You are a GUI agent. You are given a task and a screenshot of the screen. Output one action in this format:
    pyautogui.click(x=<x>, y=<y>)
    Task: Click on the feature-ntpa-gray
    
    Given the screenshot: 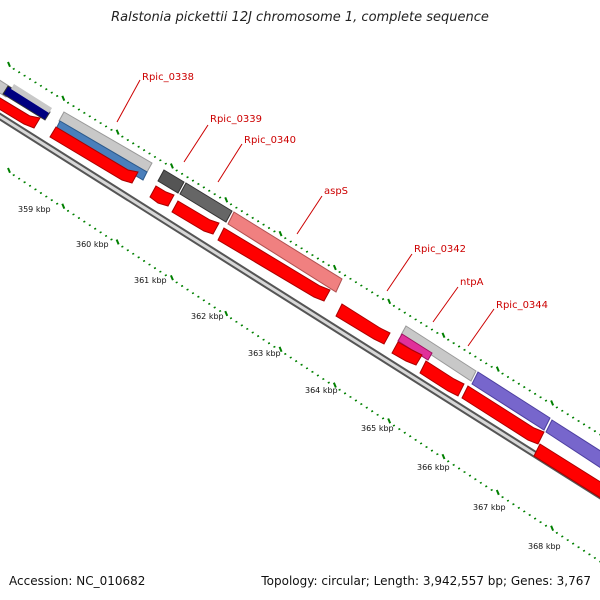 What is the action you would take?
    pyautogui.click(x=438, y=353)
    